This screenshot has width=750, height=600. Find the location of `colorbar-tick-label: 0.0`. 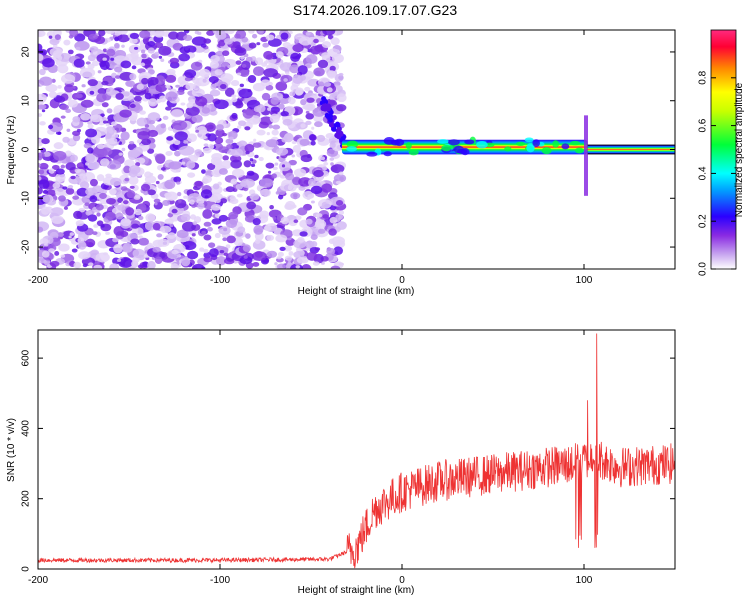

colorbar-tick-label: 0.0 is located at coordinates (703, 269).